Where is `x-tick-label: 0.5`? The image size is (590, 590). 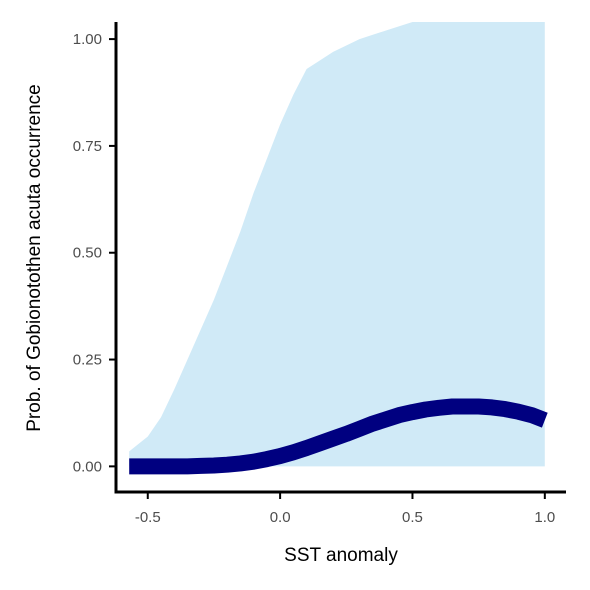 x-tick-label: 0.5 is located at coordinates (412, 517).